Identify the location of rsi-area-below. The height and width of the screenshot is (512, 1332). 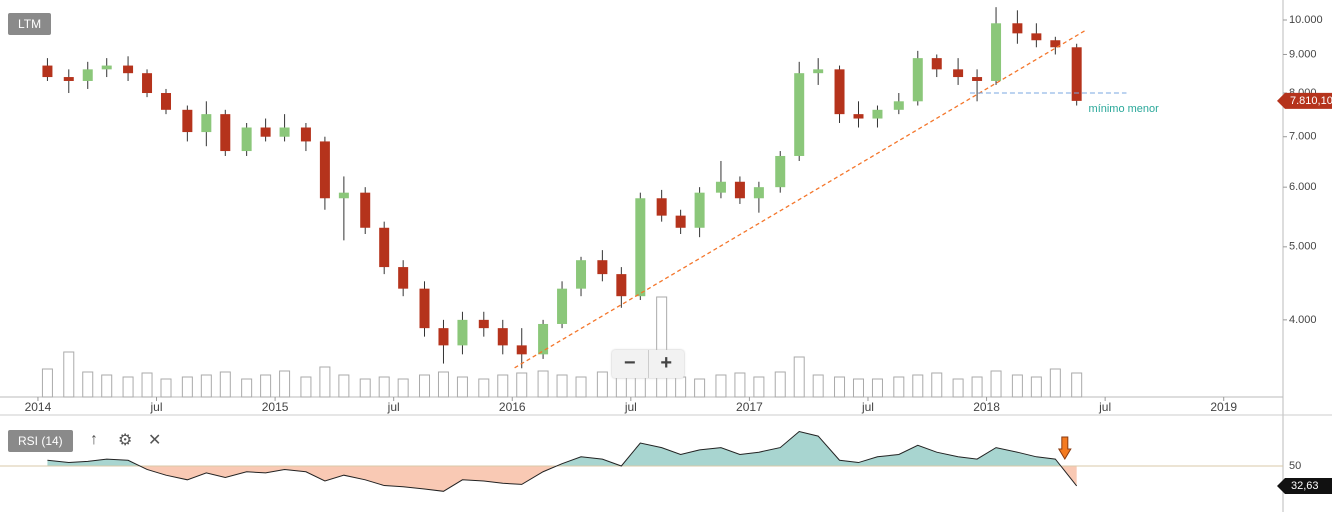
(562, 479).